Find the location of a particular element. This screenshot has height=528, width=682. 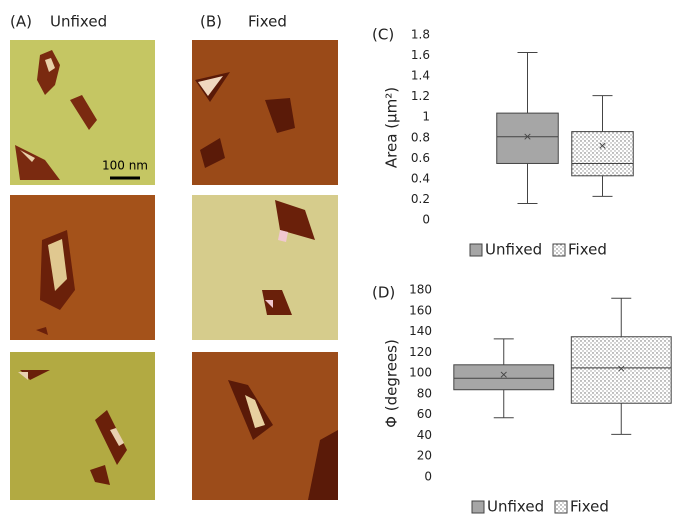

panel-label: (A) is located at coordinates (21, 22).